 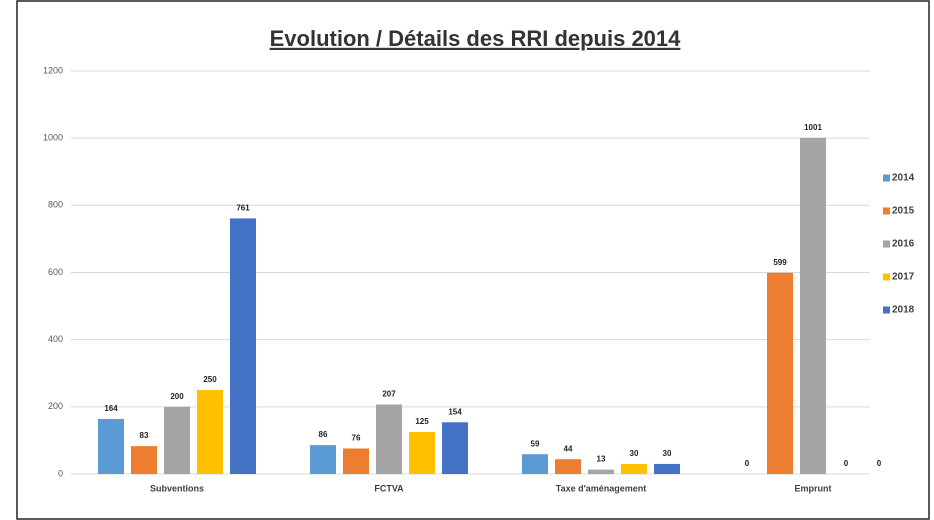 I want to click on value-label: 44, so click(x=568, y=448).